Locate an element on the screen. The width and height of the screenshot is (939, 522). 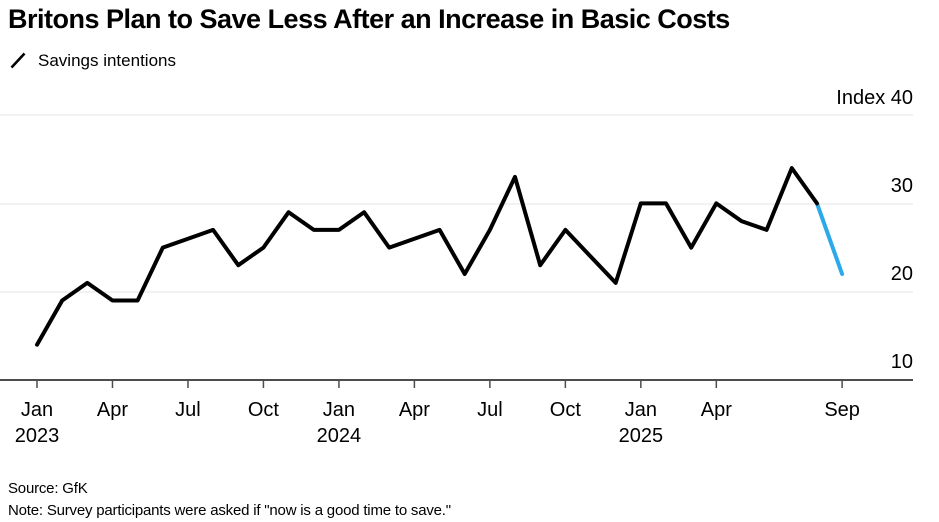
x-tick-year-label: 2025 is located at coordinates (641, 436).